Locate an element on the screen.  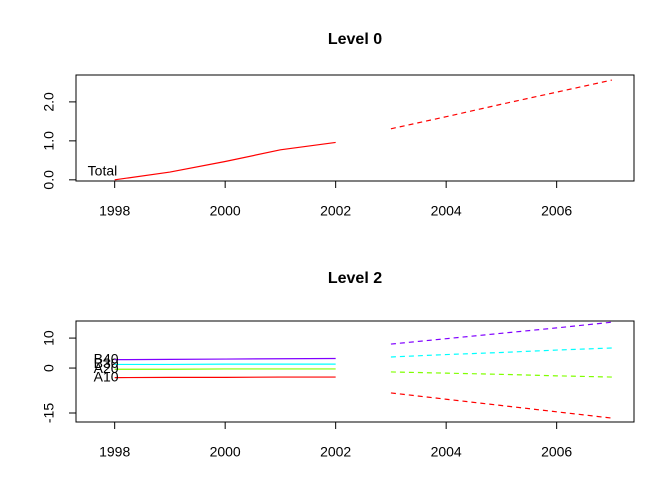
y-tick-label: 2.0 is located at coordinates (49, 102).